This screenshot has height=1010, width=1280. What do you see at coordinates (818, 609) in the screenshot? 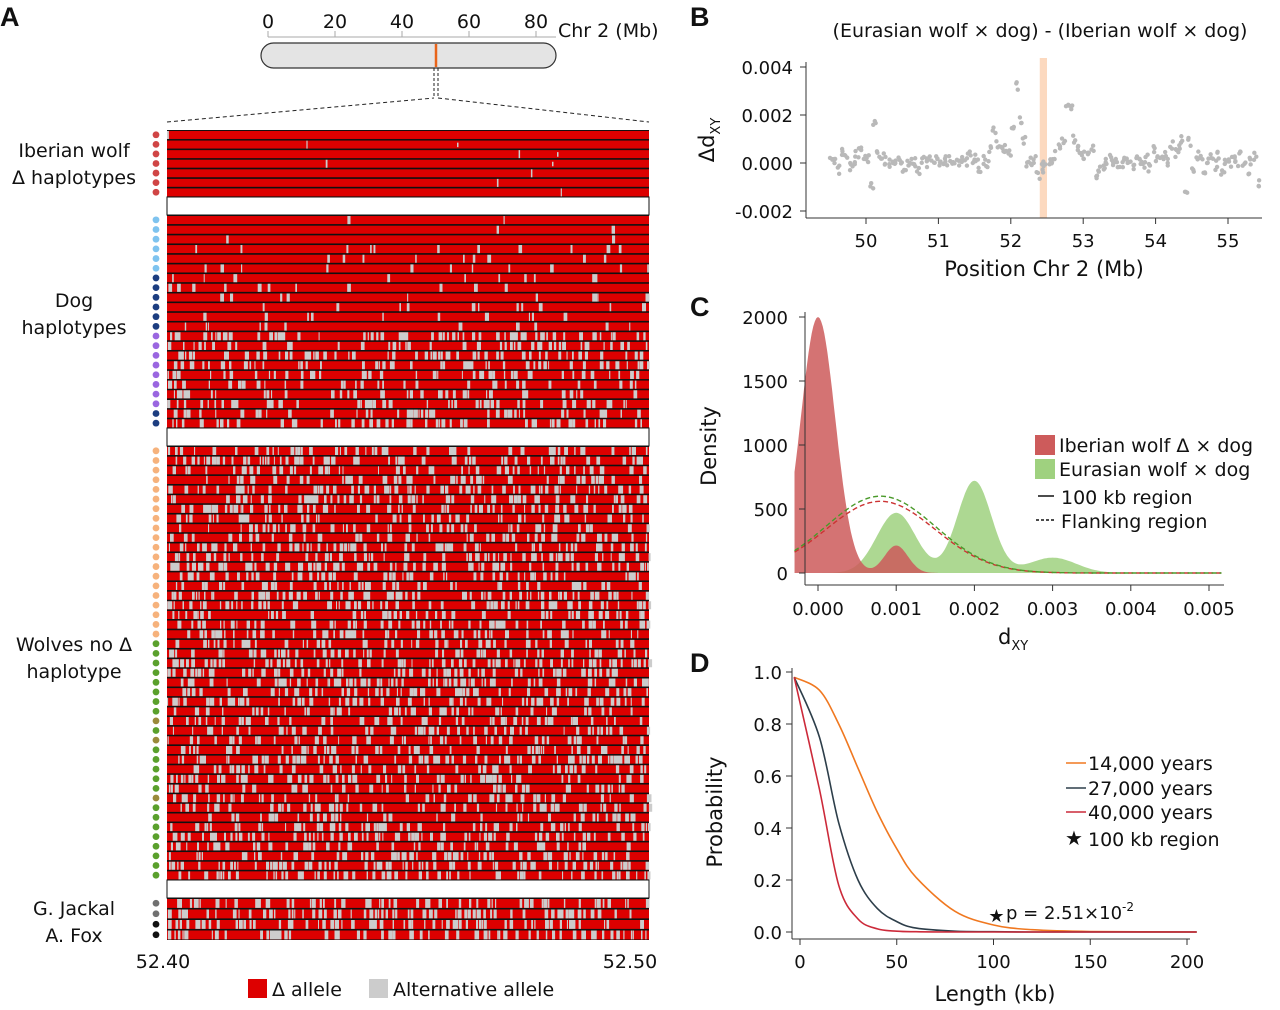
I see `x-tick-label: 0.000` at bounding box center [818, 609].